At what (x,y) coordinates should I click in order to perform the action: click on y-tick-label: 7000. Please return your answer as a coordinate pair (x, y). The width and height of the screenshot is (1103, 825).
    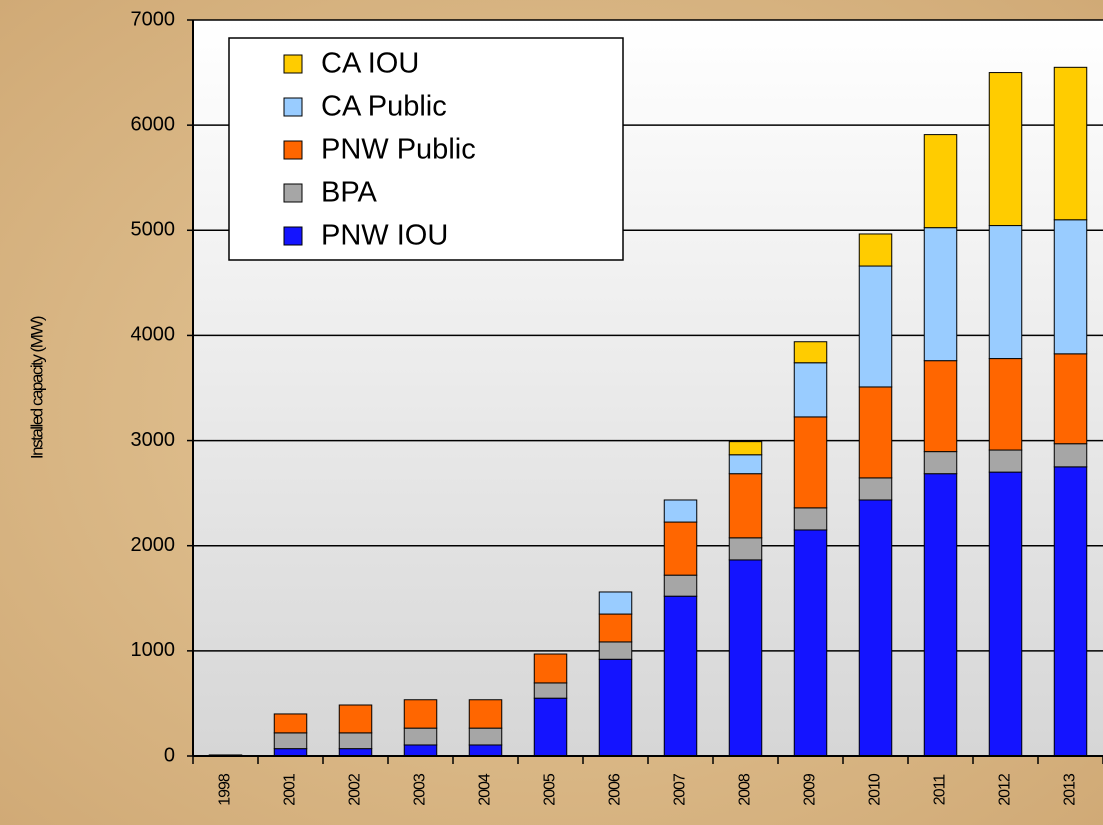
    Looking at the image, I should click on (153, 19).